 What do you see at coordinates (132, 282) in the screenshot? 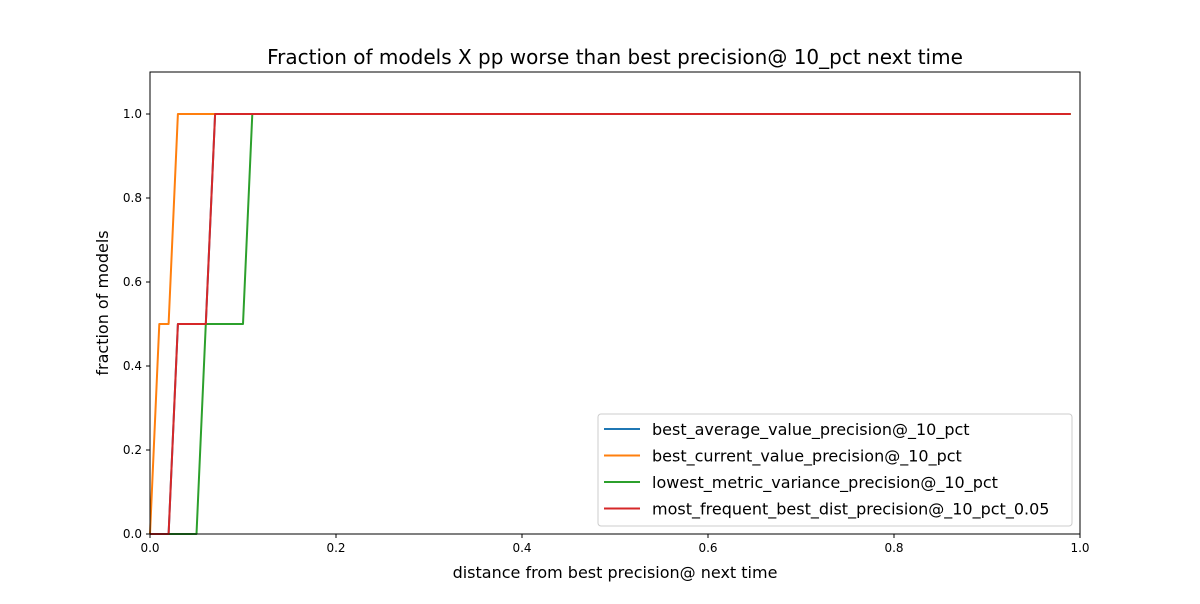
I see `y-tick-label: 0.6` at bounding box center [132, 282].